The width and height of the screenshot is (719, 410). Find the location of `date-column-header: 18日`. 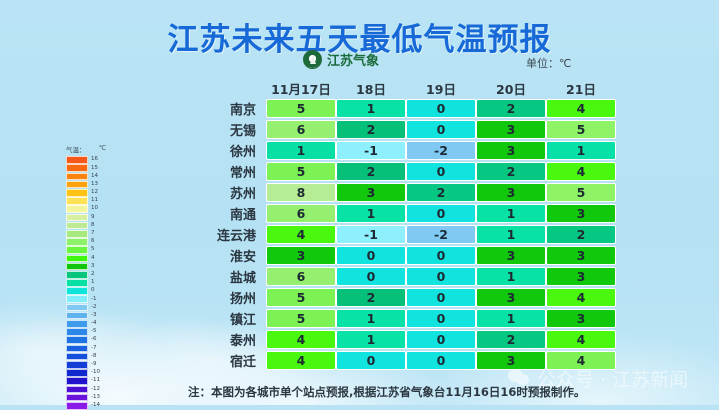

date-column-header: 18日 is located at coordinates (371, 89).